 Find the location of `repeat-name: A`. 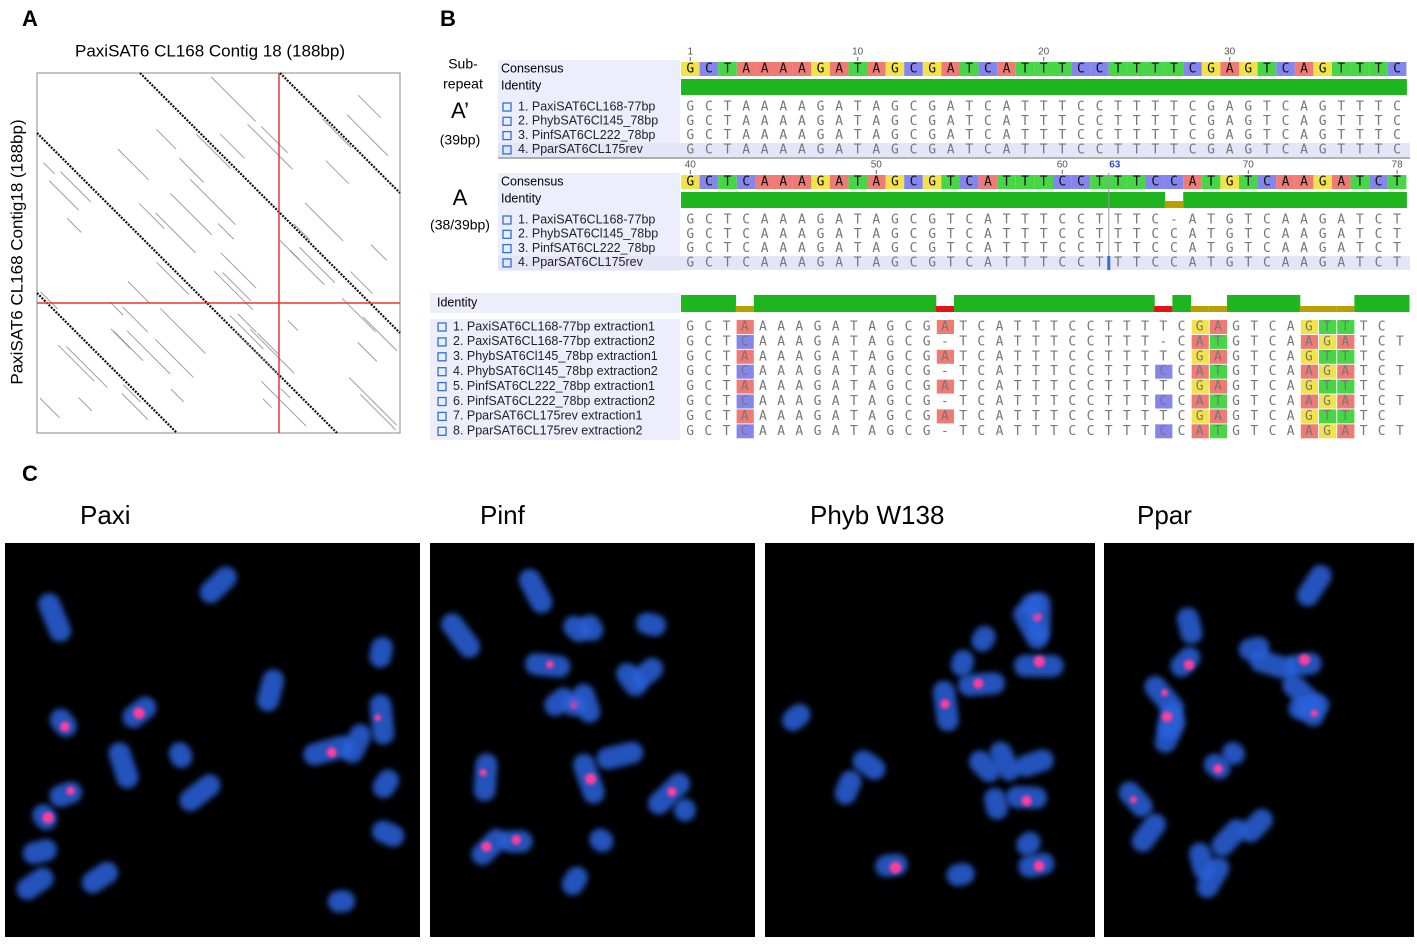

repeat-name: A is located at coordinates (460, 197).